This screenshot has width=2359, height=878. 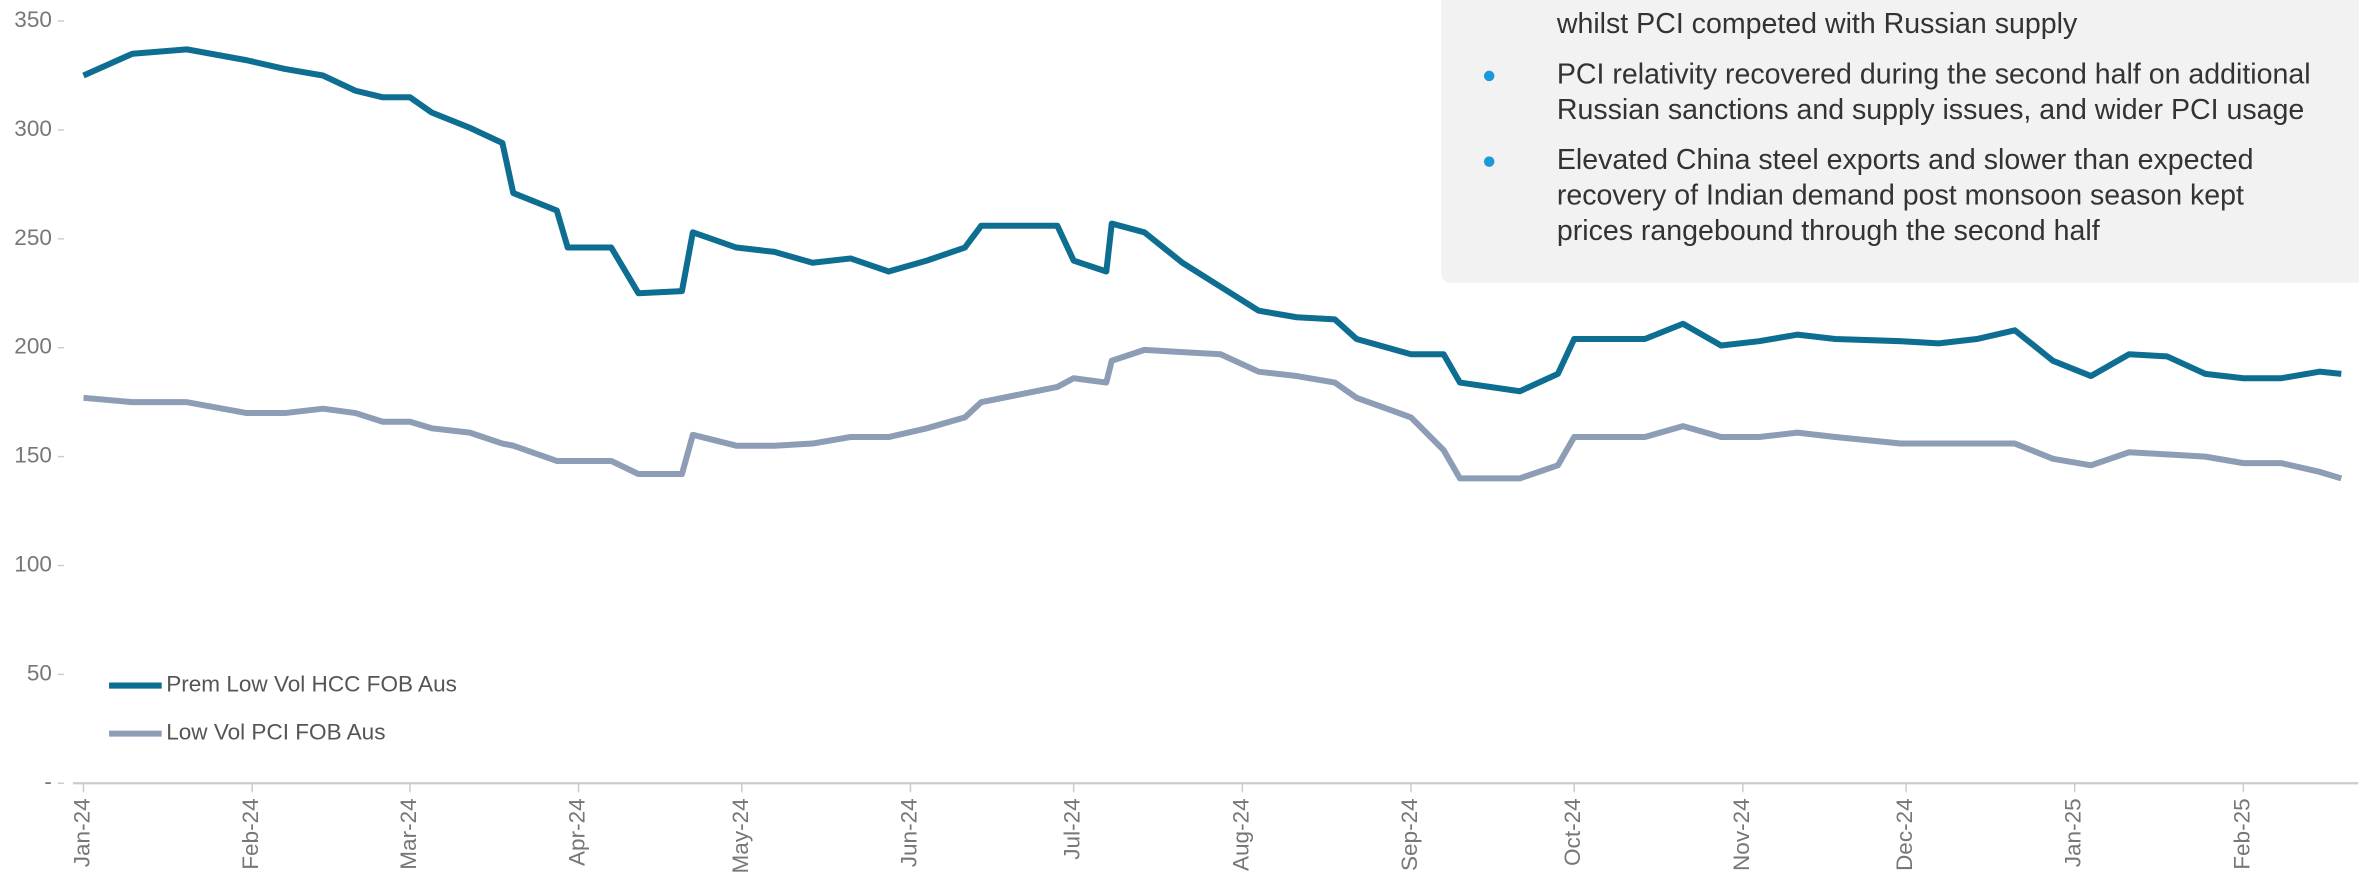 What do you see at coordinates (908, 832) in the screenshot?
I see `x-tick-label: Jun-24` at bounding box center [908, 832].